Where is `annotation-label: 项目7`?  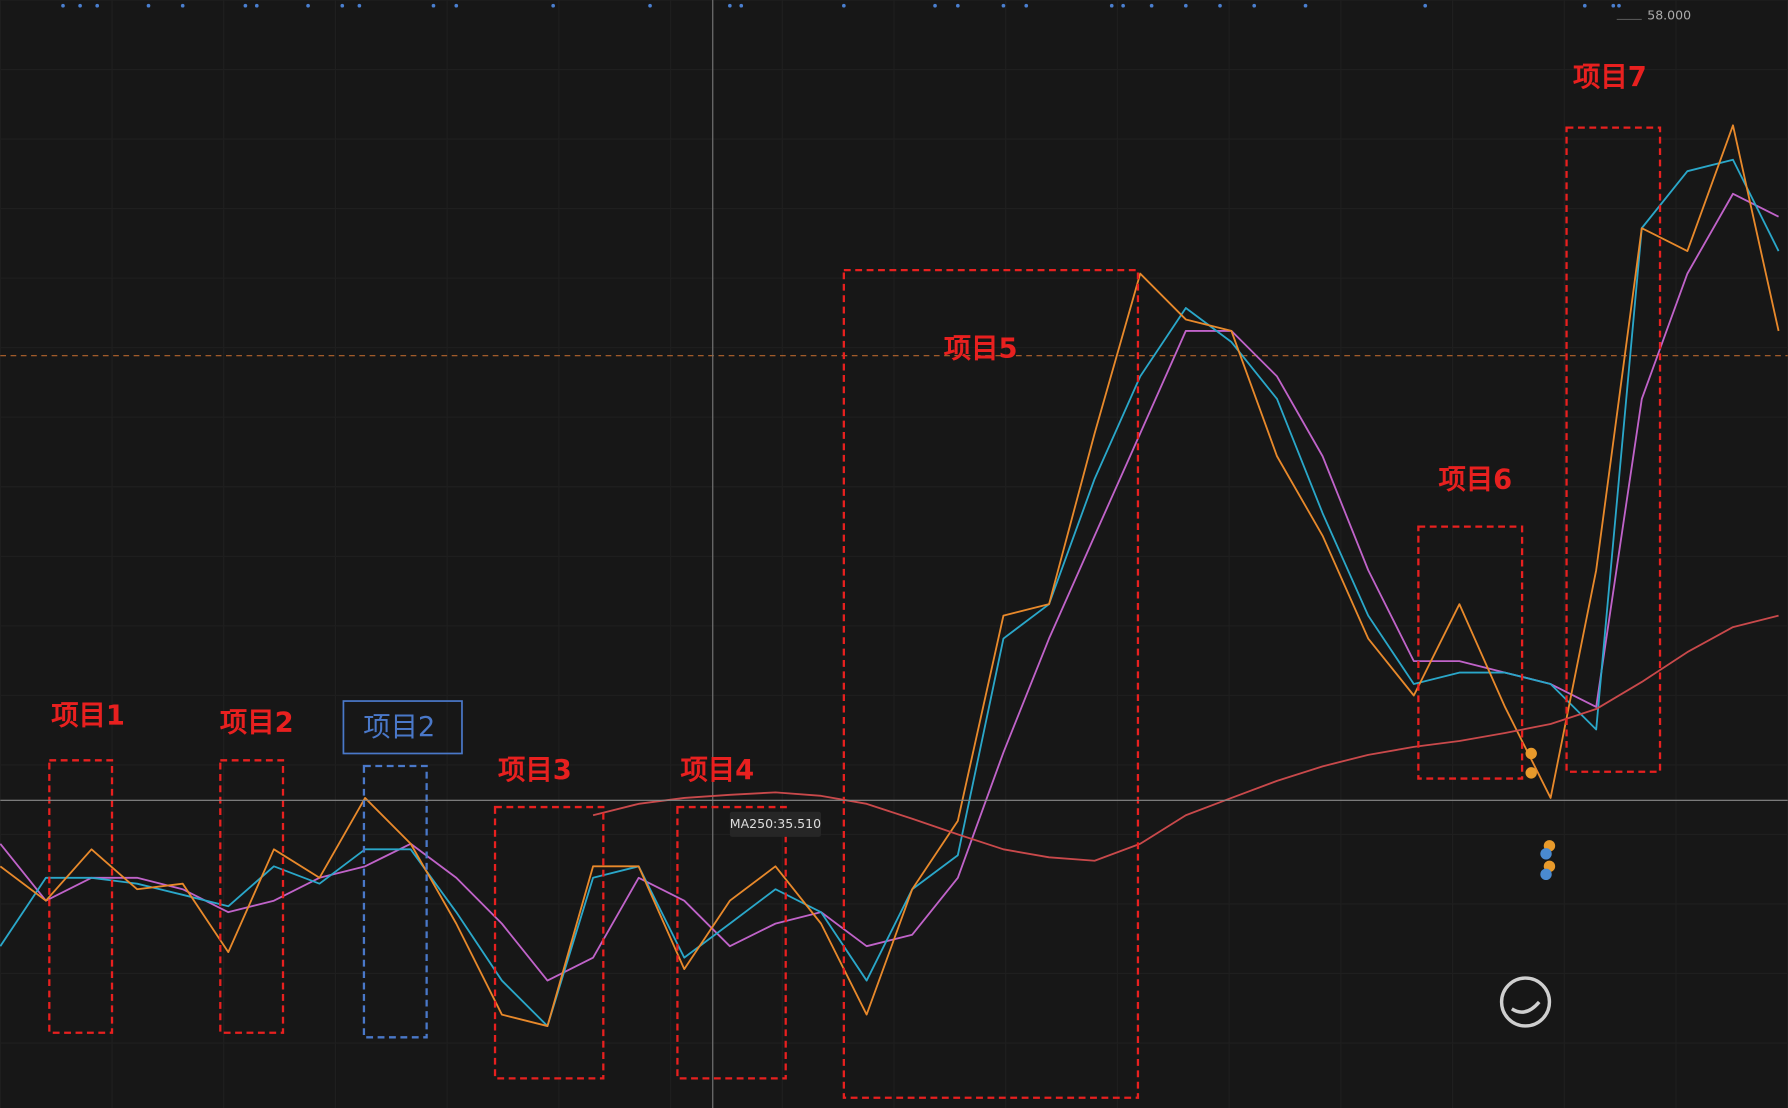
annotation-label: 项目7 is located at coordinates (1610, 77).